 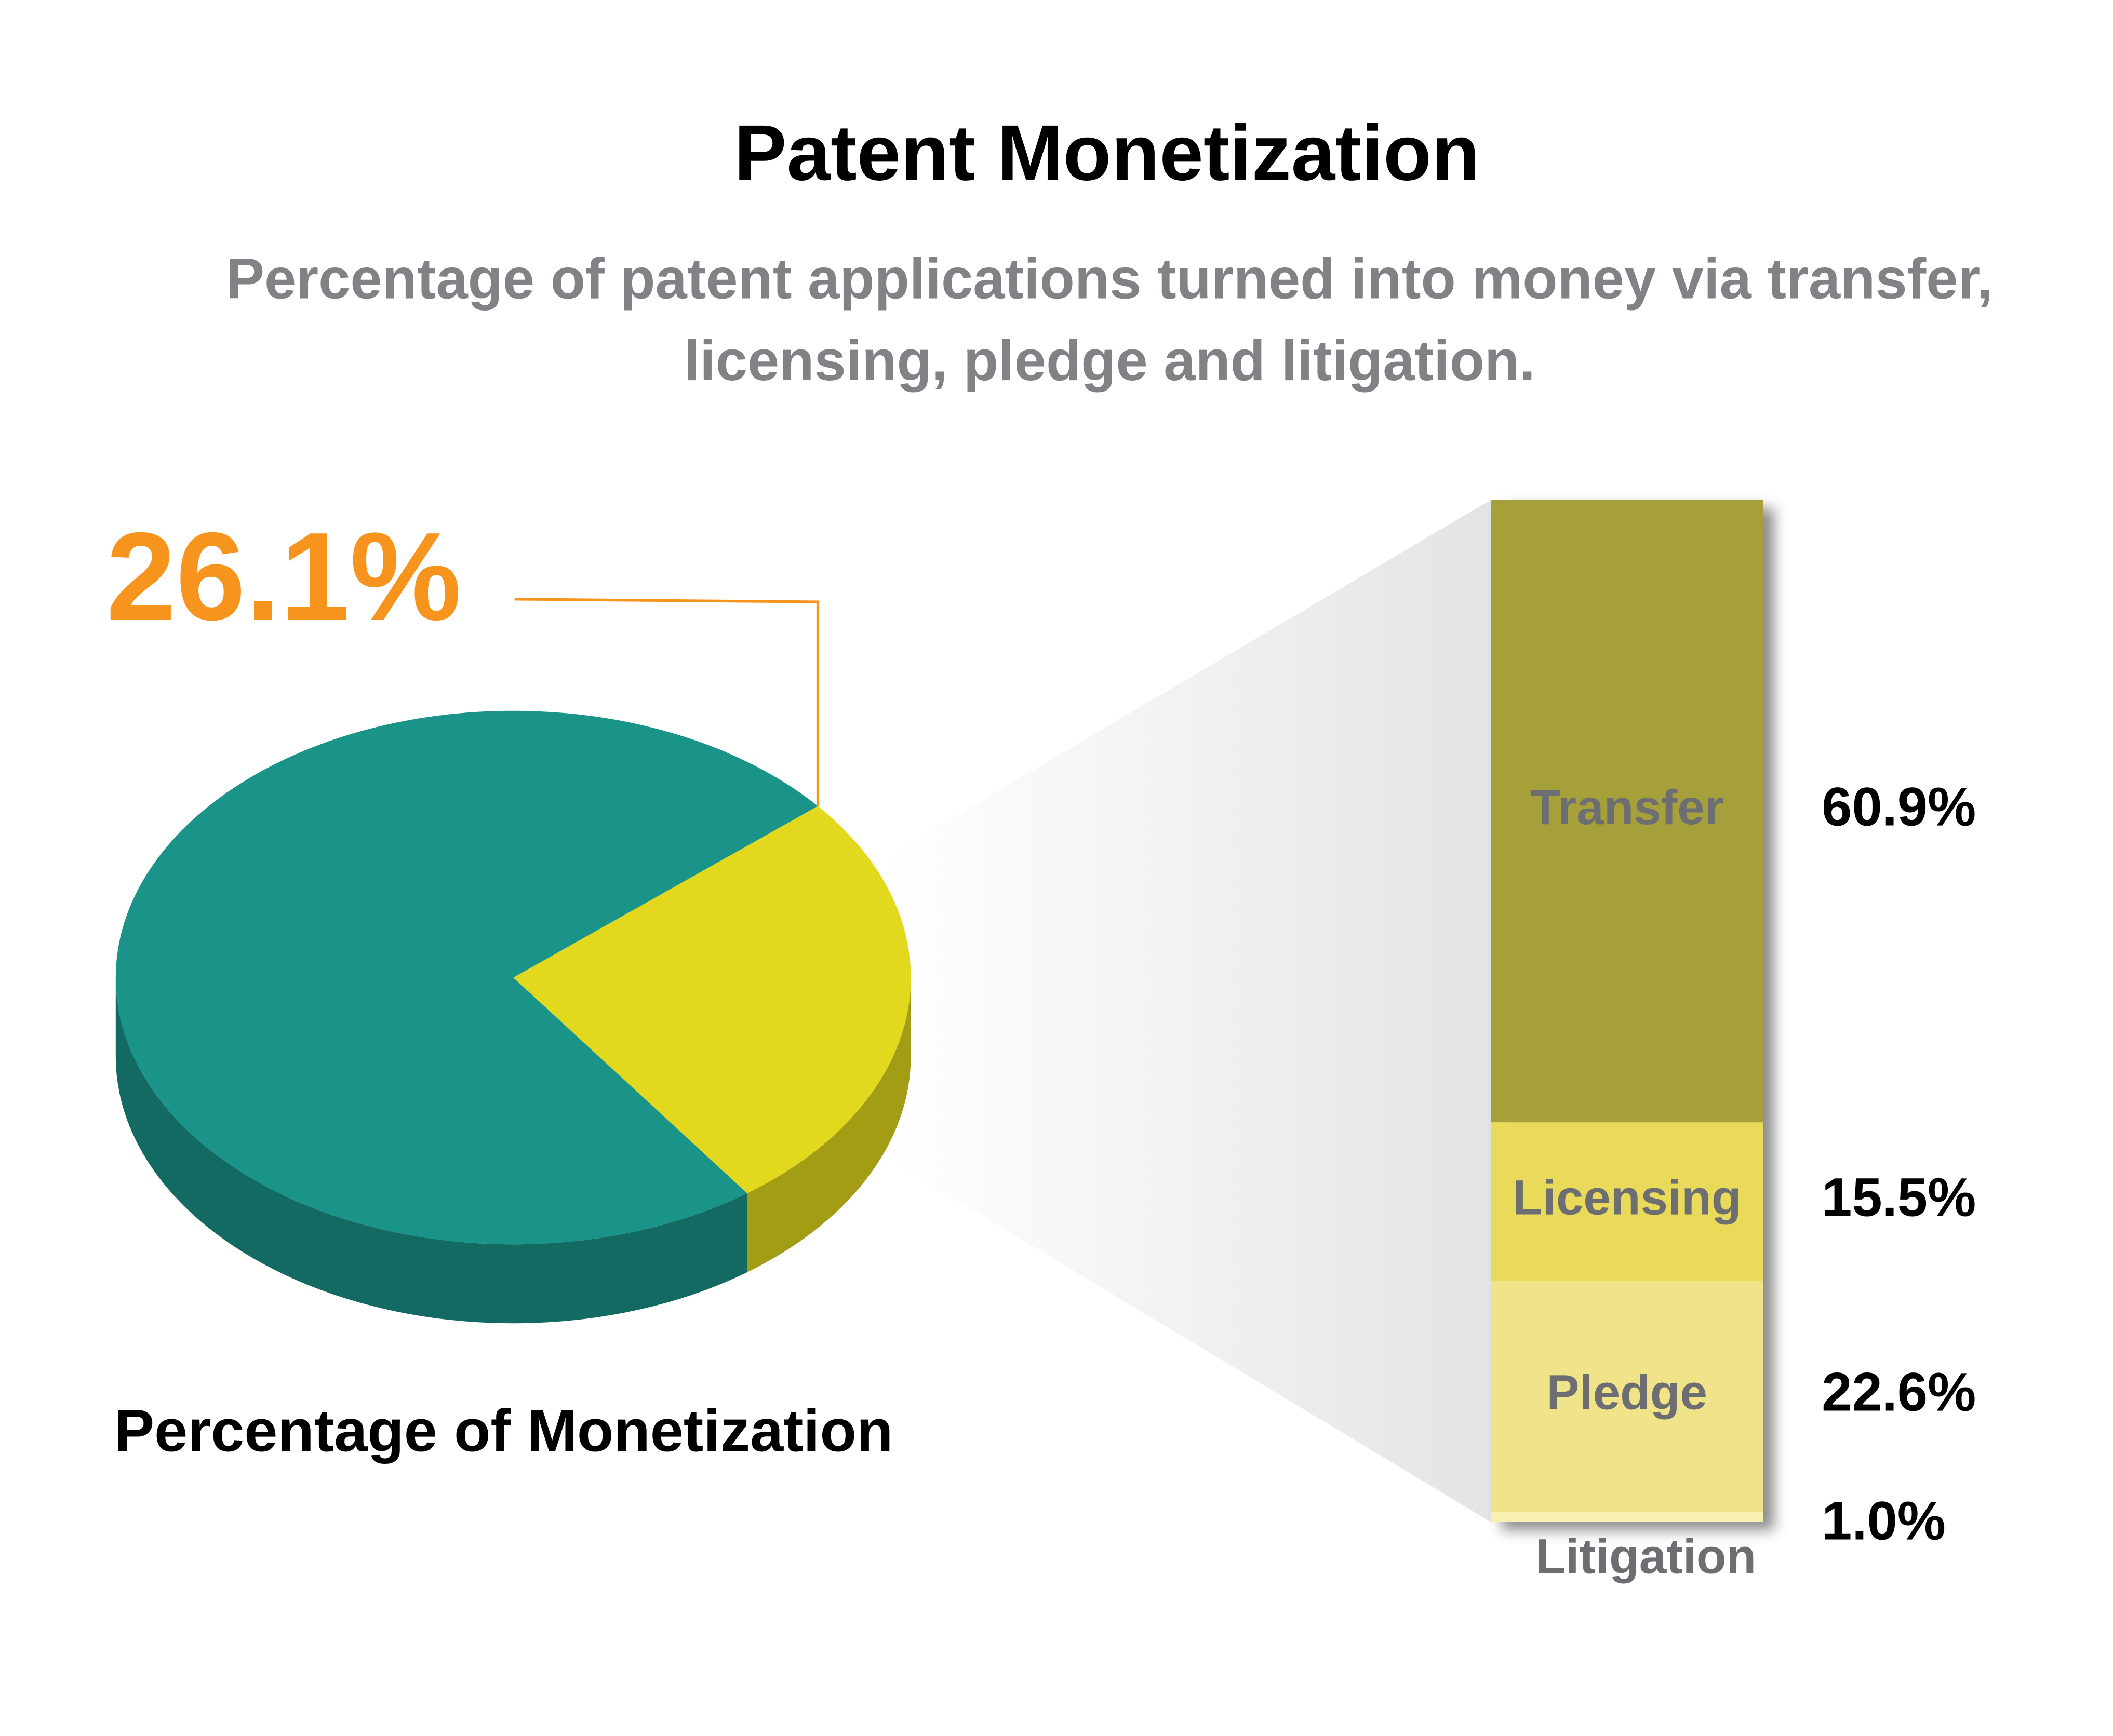 What do you see at coordinates (667, 702) in the screenshot?
I see `leader-line` at bounding box center [667, 702].